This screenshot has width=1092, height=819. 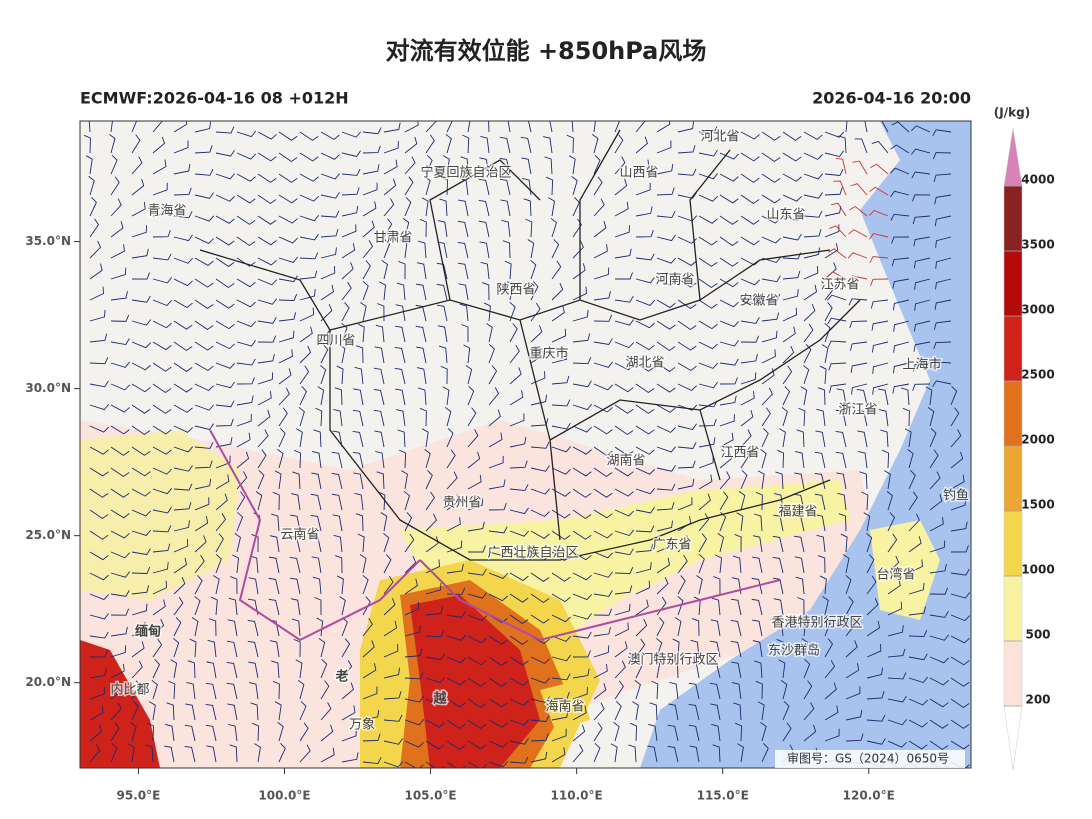 What do you see at coordinates (392, 238) in the screenshot?
I see `place-label: 甘肃省` at bounding box center [392, 238].